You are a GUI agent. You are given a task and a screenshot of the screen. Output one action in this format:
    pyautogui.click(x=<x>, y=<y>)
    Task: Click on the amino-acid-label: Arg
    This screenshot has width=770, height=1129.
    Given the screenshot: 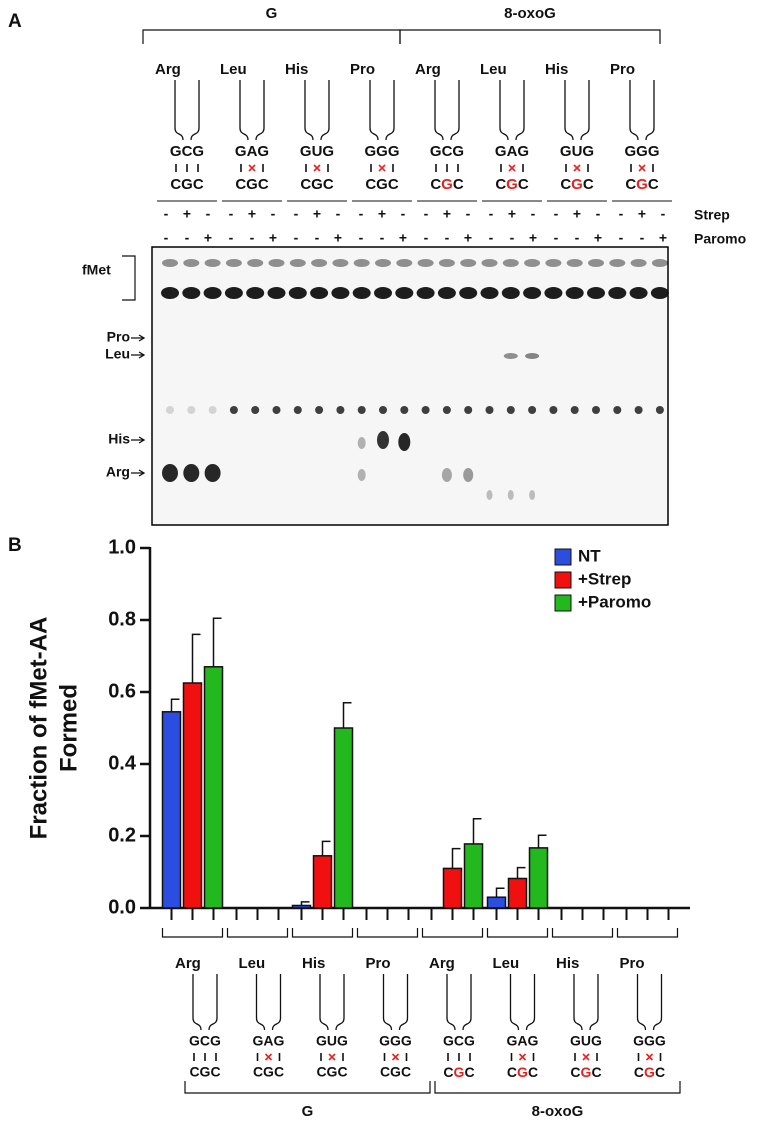 What is the action you would take?
    pyautogui.click(x=168, y=69)
    